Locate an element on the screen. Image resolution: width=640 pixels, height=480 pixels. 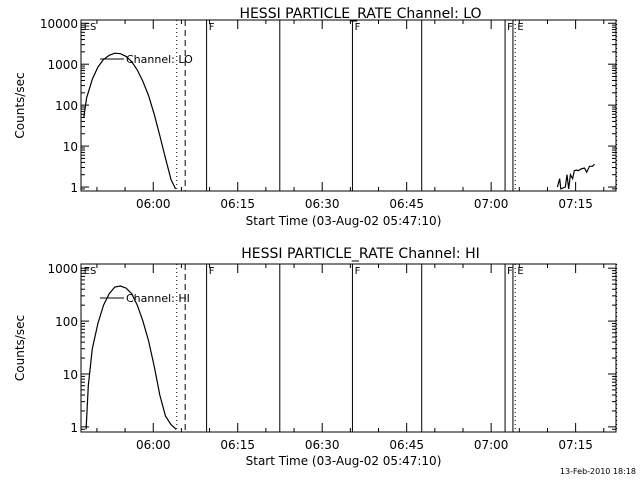
y-tick-label: 10000 is located at coordinates (59, 24).